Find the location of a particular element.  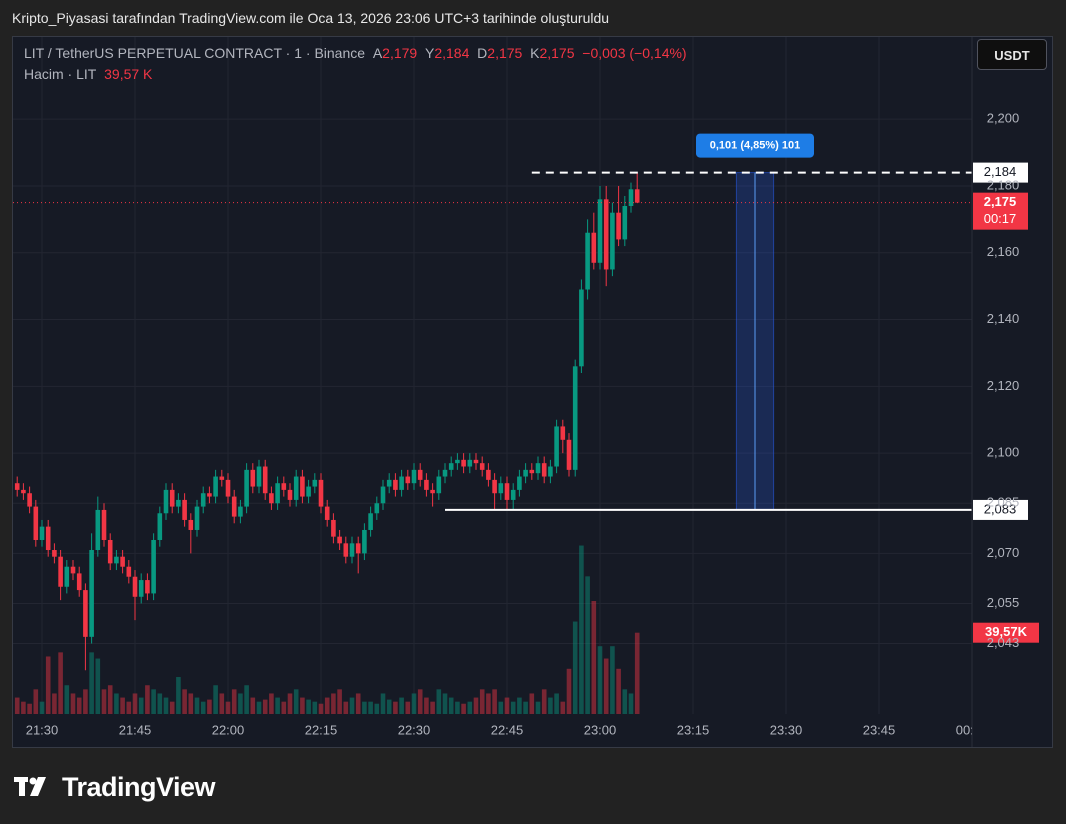

high-label: Y is located at coordinates (430, 53).